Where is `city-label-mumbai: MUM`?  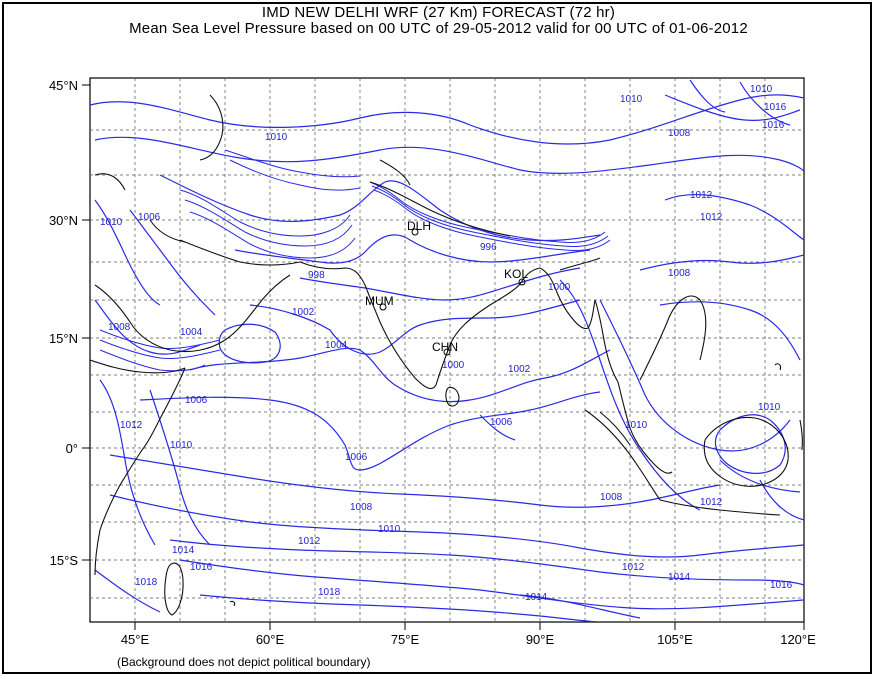
city-label-mumbai: MUM is located at coordinates (379, 301).